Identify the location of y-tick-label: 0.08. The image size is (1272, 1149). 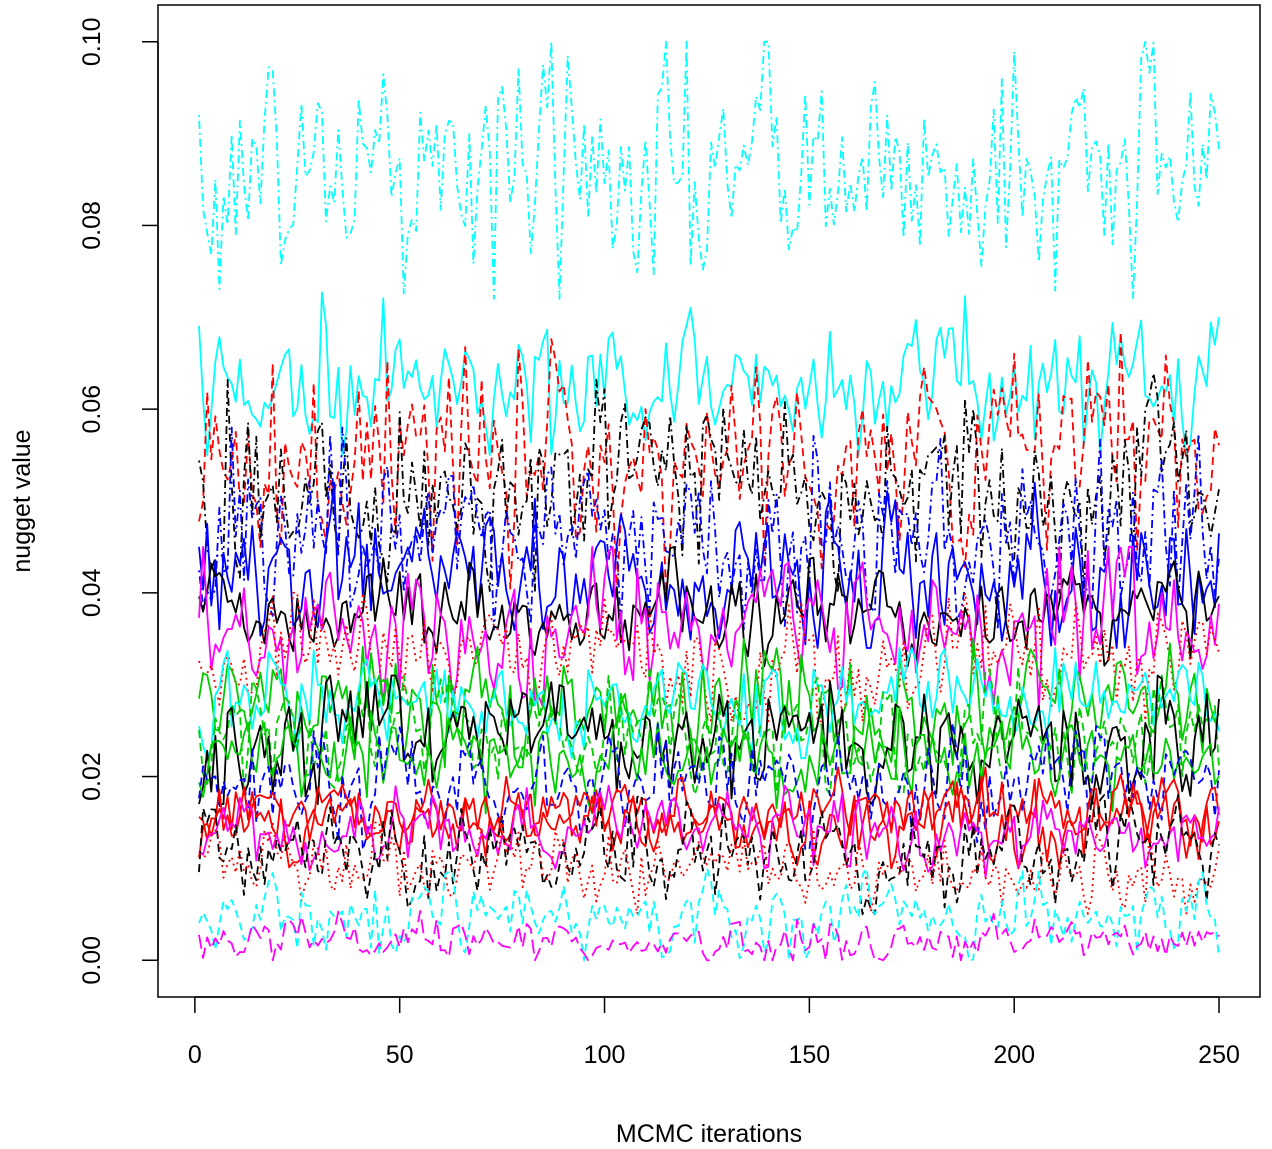
(92, 225).